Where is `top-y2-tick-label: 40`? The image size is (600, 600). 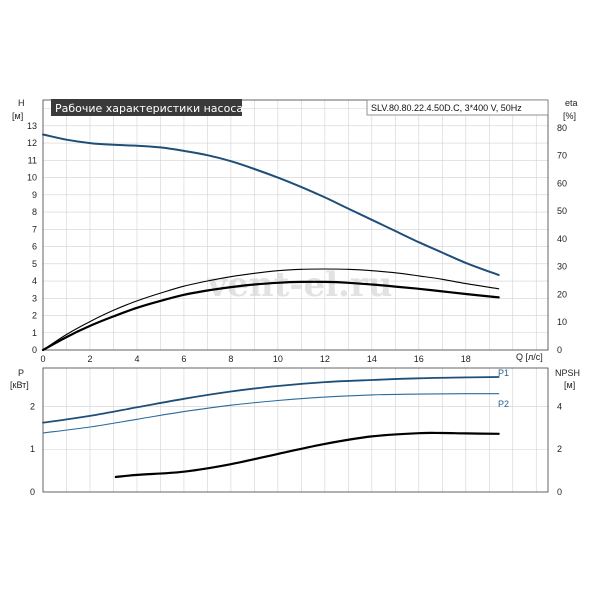 top-y2-tick-label: 40 is located at coordinates (562, 239).